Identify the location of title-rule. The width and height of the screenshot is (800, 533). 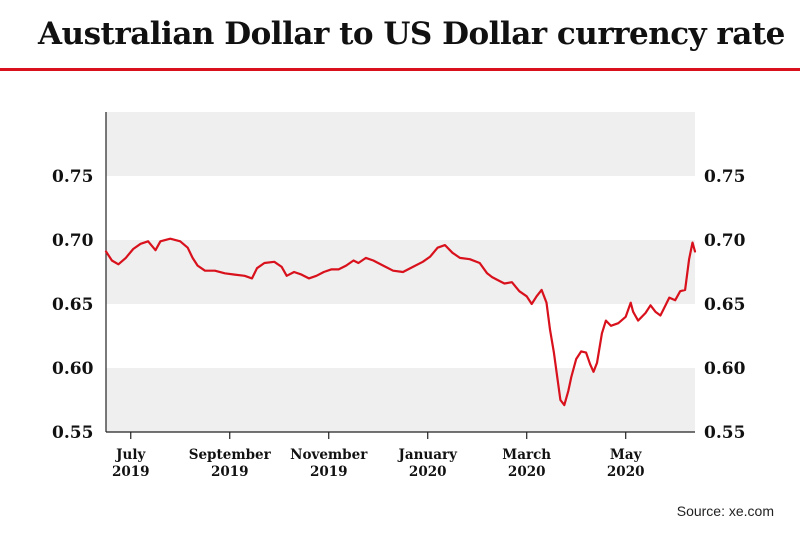
(400, 69).